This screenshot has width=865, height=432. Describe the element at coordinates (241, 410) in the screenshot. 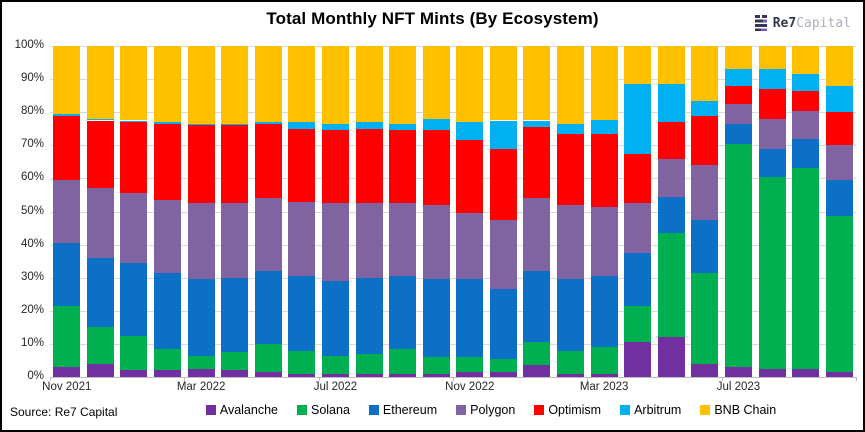

I see `legend-item-avalanche: Avalanche` at that location.